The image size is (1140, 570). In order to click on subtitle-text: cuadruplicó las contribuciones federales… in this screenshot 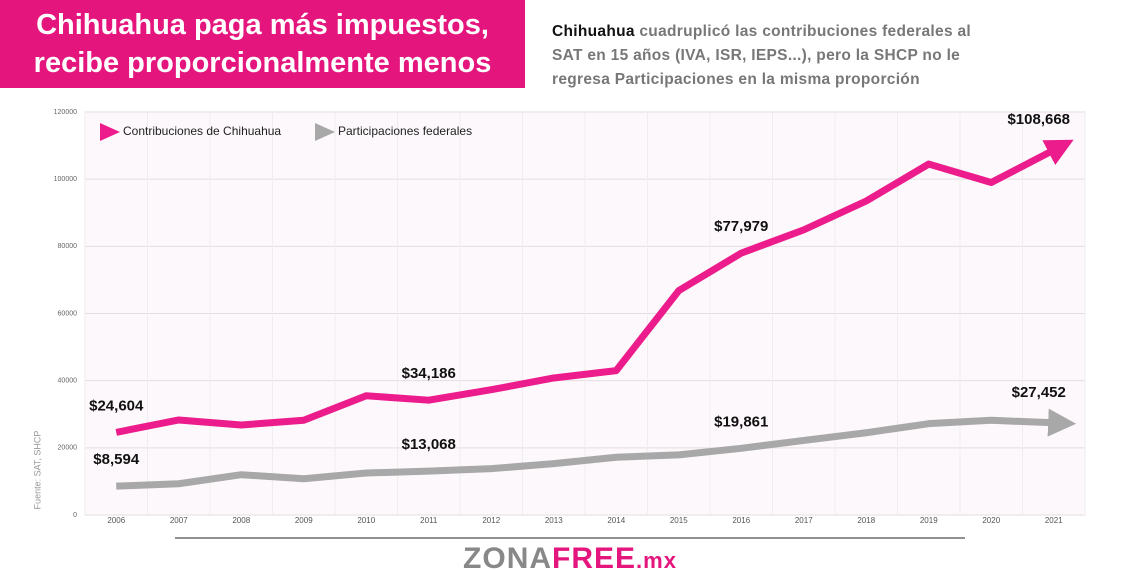, I will do `click(762, 55)`.